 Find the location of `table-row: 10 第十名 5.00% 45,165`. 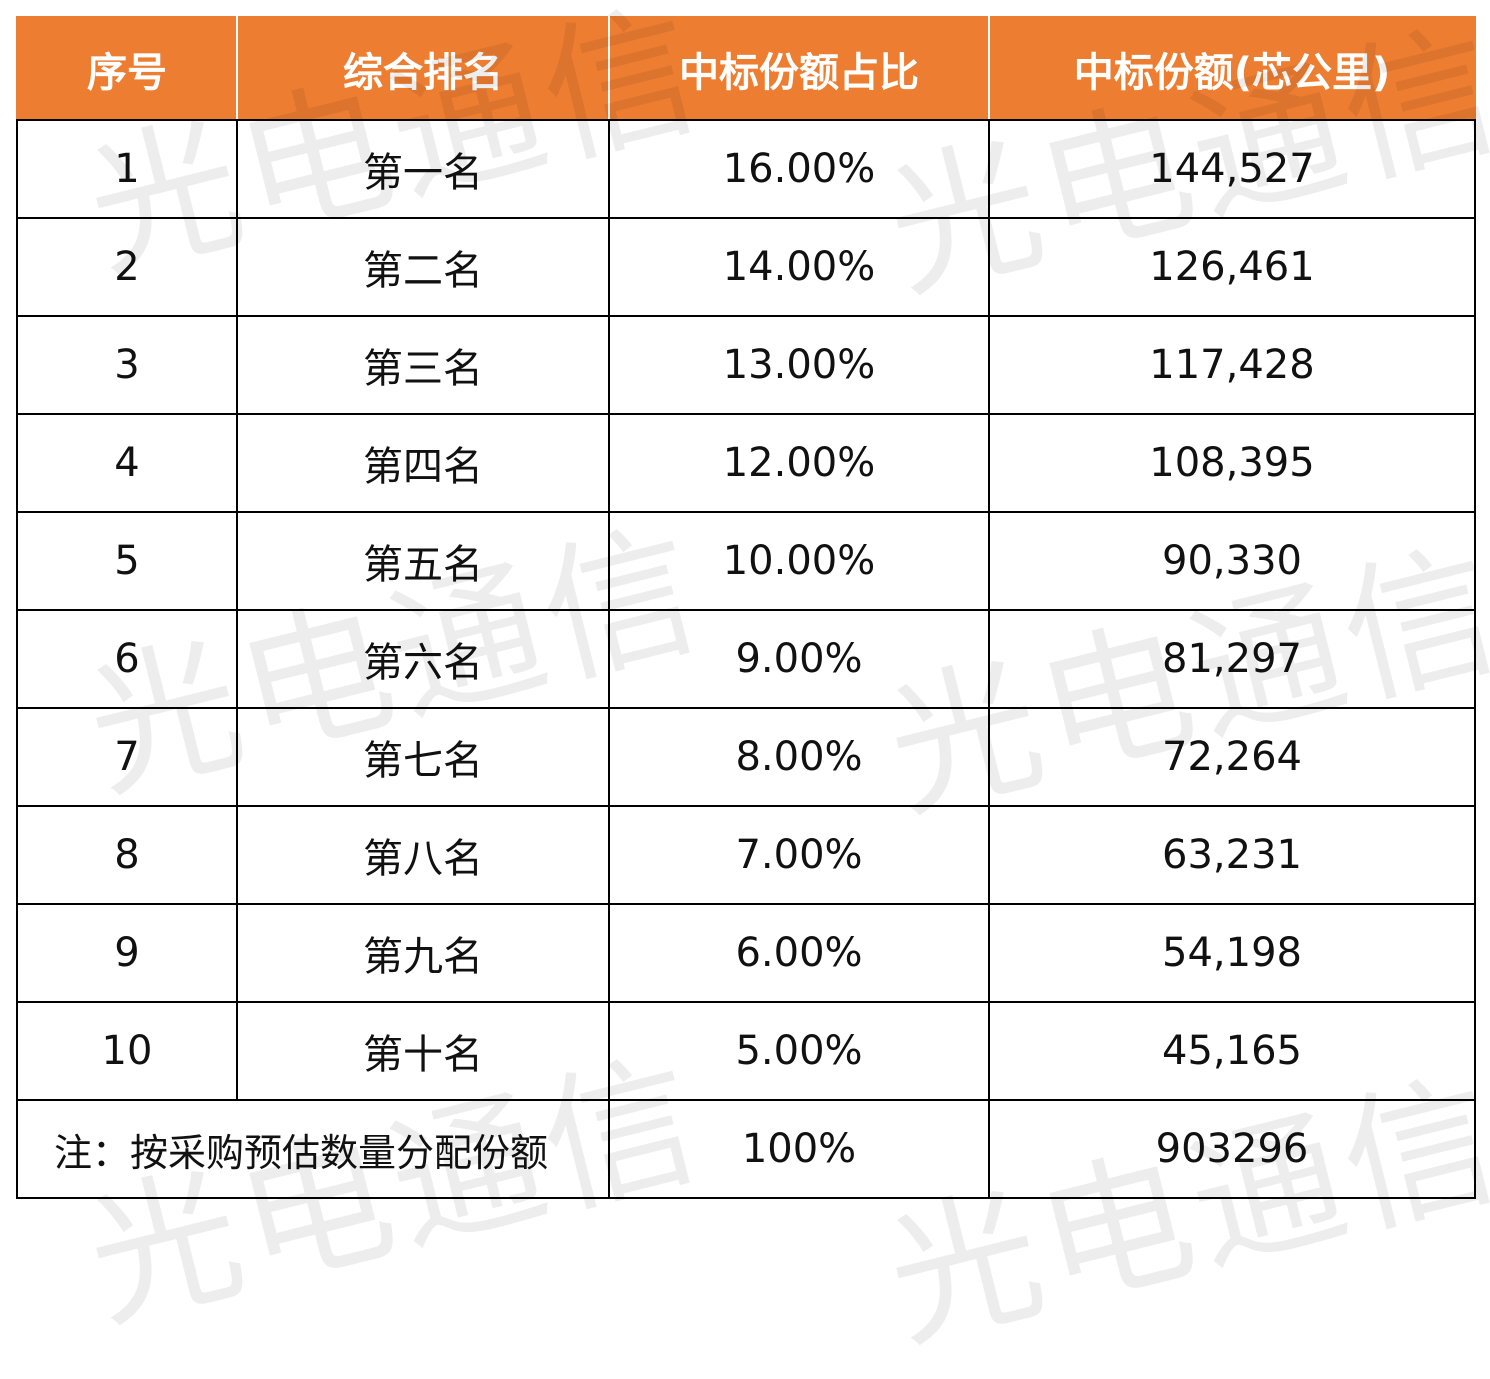

table-row: 10 第十名 5.00% 45,165 is located at coordinates (746, 1051).